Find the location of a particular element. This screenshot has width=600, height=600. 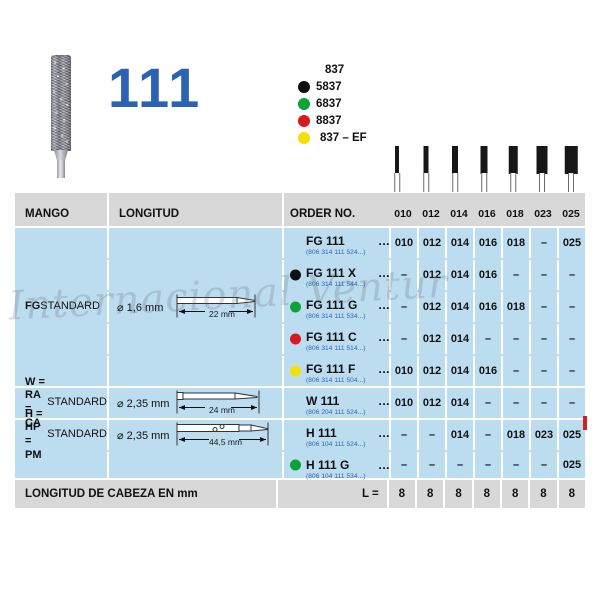

cell-size-012: – is located at coordinates (431, 465).